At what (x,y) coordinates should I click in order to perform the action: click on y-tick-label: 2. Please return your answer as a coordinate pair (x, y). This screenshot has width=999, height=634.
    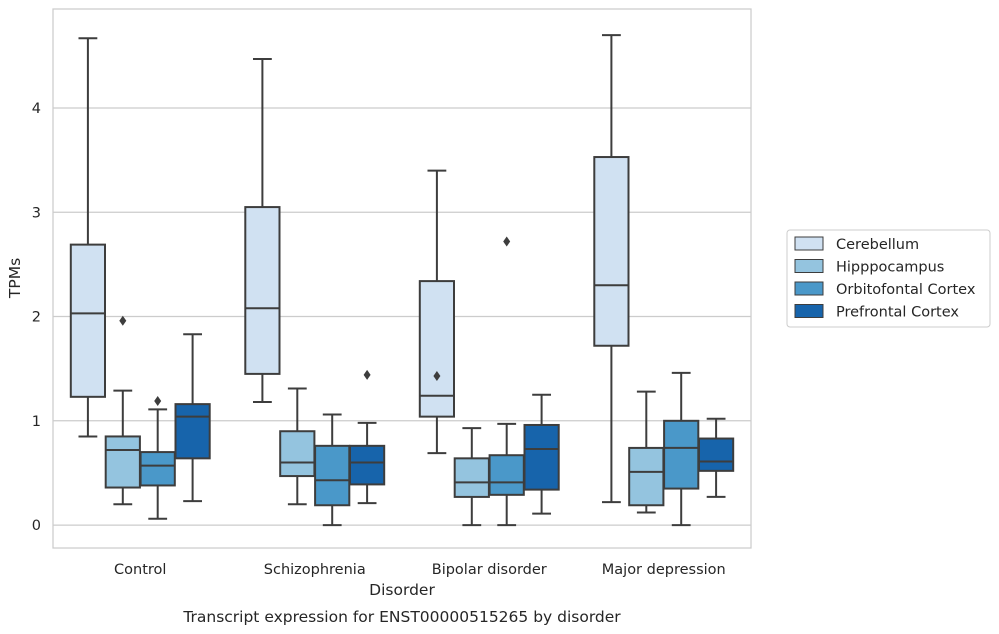
    Looking at the image, I should click on (36, 318).